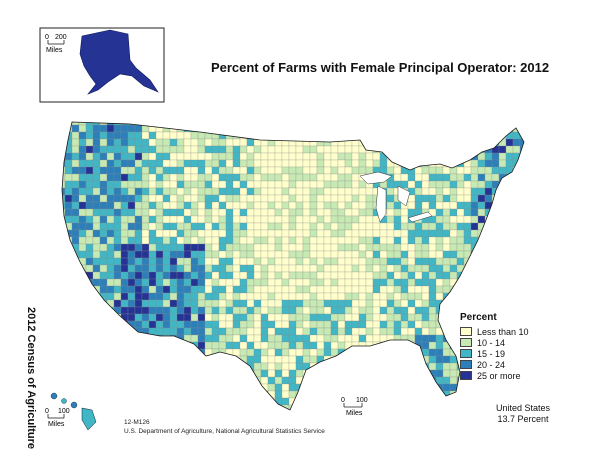 The width and height of the screenshot is (600, 464). Describe the element at coordinates (376, 178) in the screenshot. I see `lake-superior` at that location.